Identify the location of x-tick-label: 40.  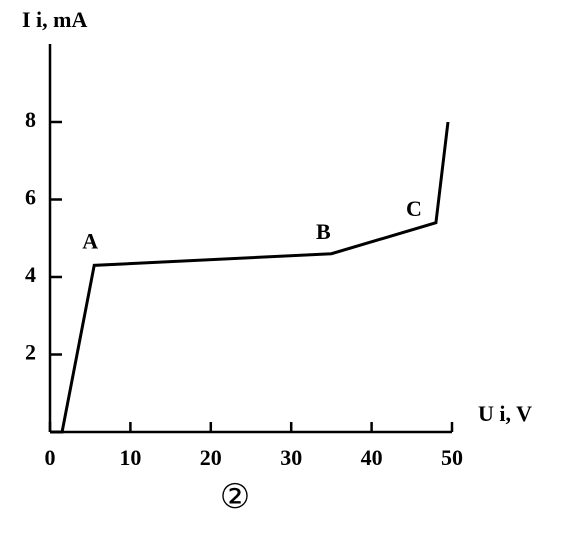
(372, 457).